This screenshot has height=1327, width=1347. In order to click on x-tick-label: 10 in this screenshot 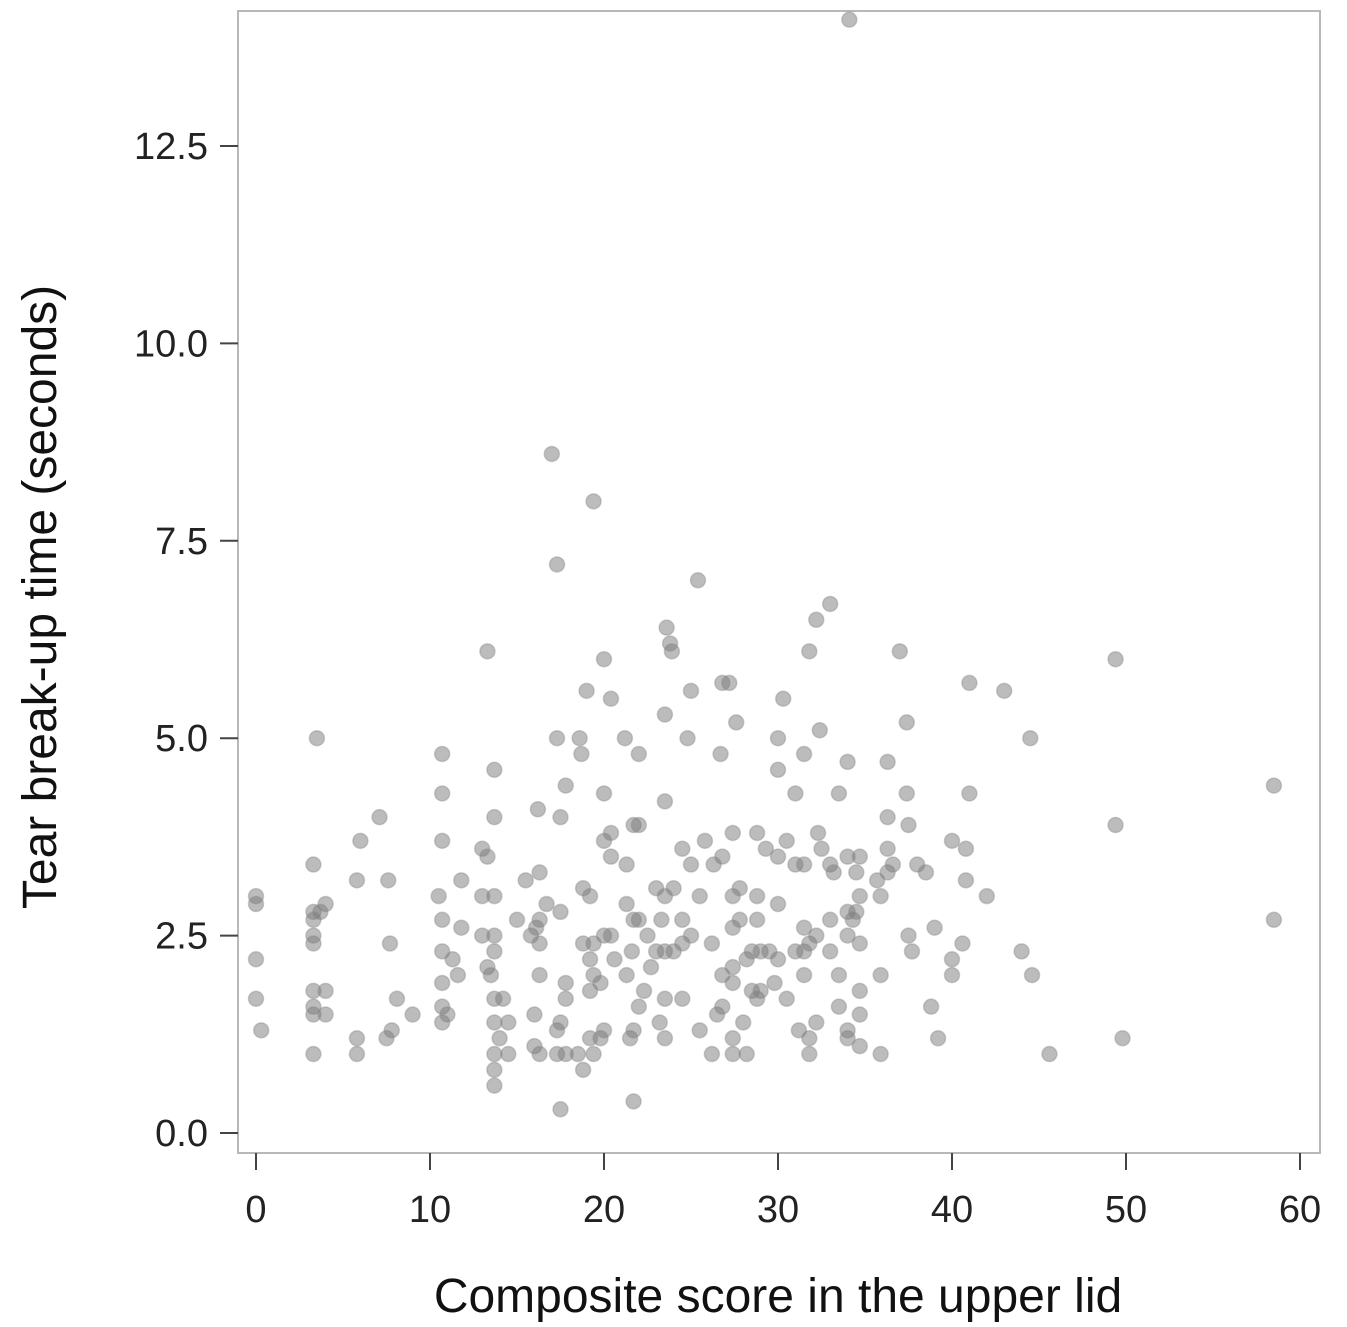, I will do `click(430, 1210)`.